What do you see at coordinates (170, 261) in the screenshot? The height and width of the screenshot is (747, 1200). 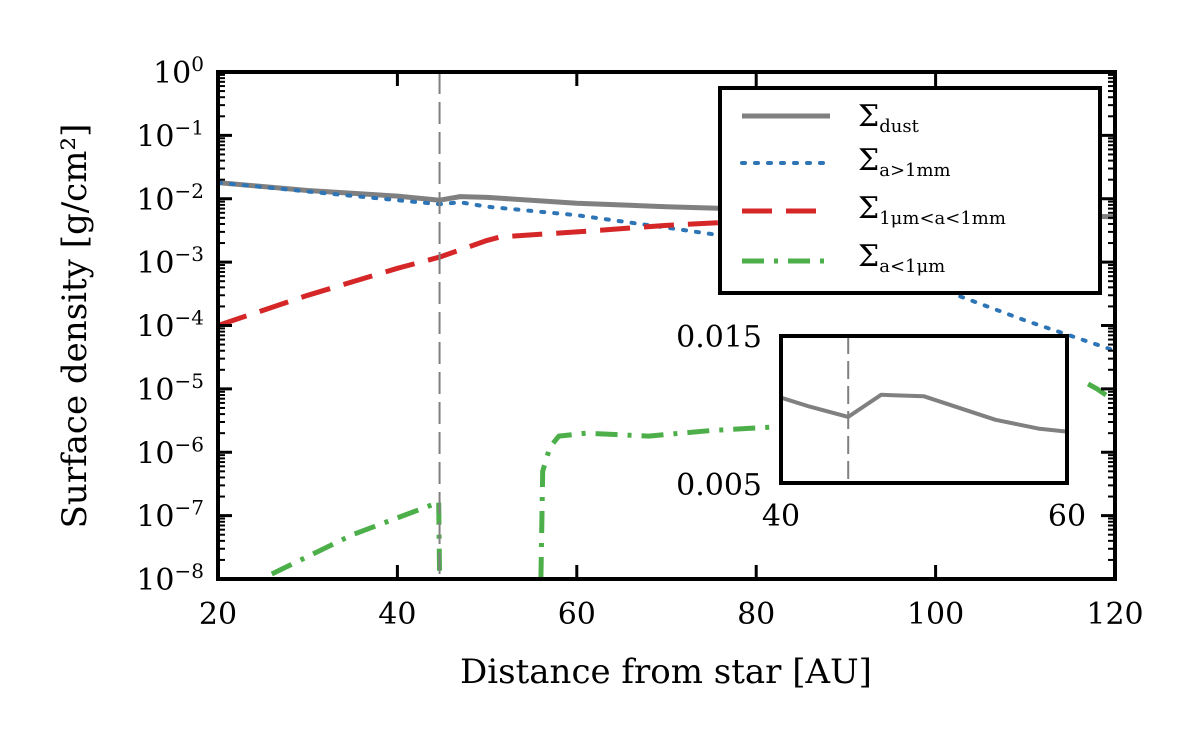 I see `y-tick-label: 10⁻³` at bounding box center [170, 261].